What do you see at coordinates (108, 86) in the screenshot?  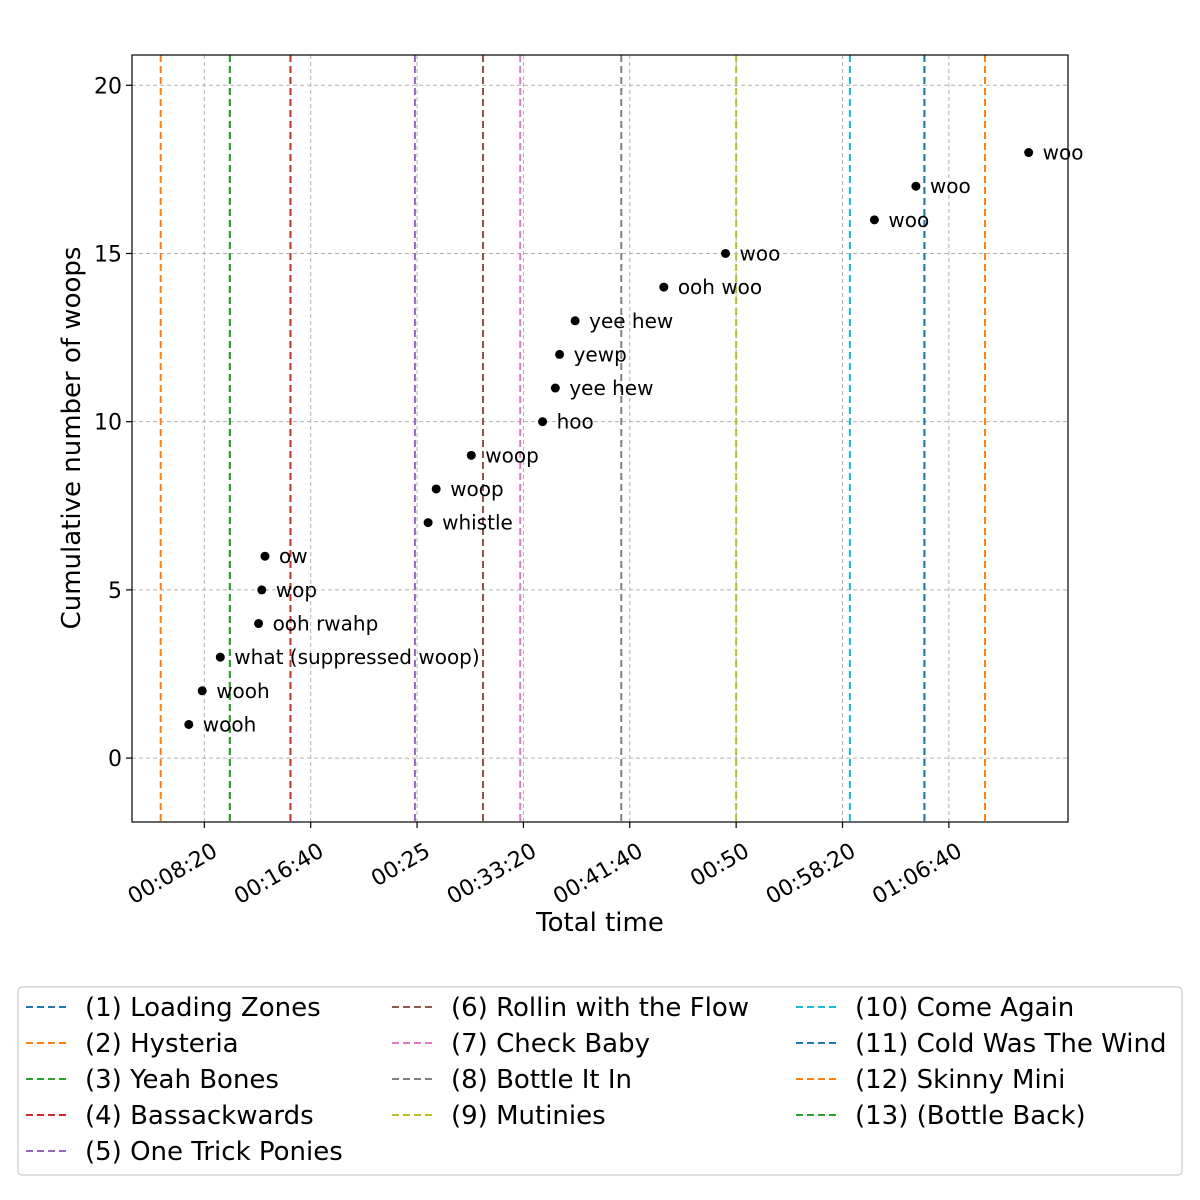 I see `y-tick-label: 20` at bounding box center [108, 86].